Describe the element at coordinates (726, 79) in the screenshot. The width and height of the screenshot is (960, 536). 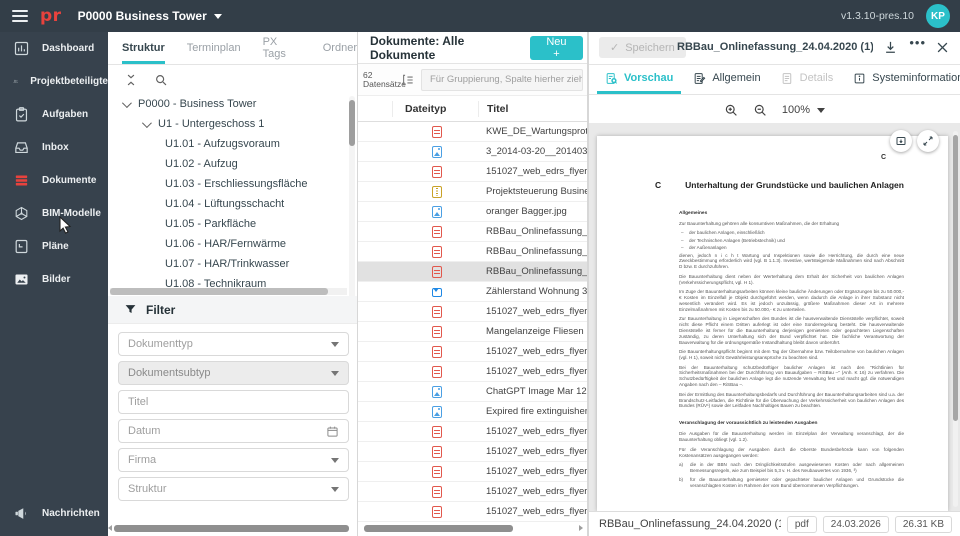
I see `tab-allgemein: Allgemein` at that location.